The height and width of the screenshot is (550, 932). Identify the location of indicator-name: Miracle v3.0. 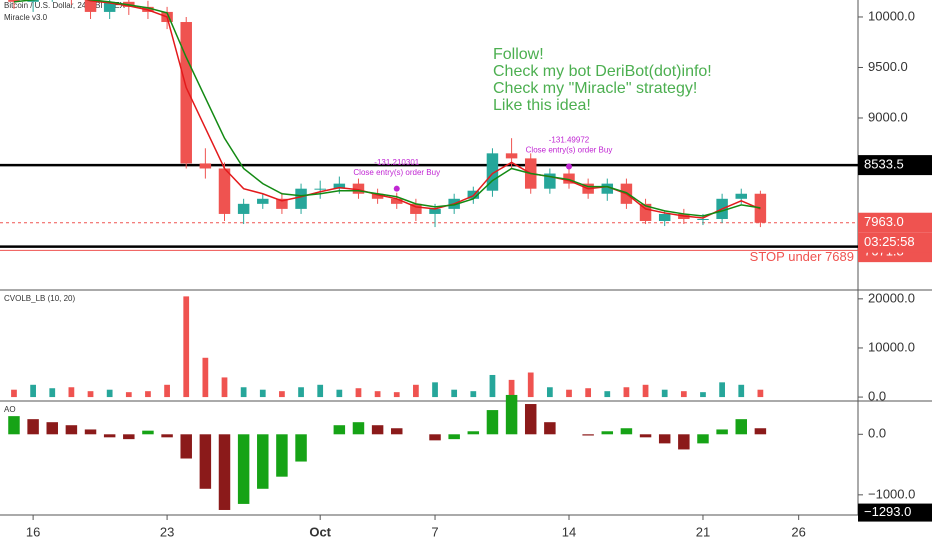
(26, 17).